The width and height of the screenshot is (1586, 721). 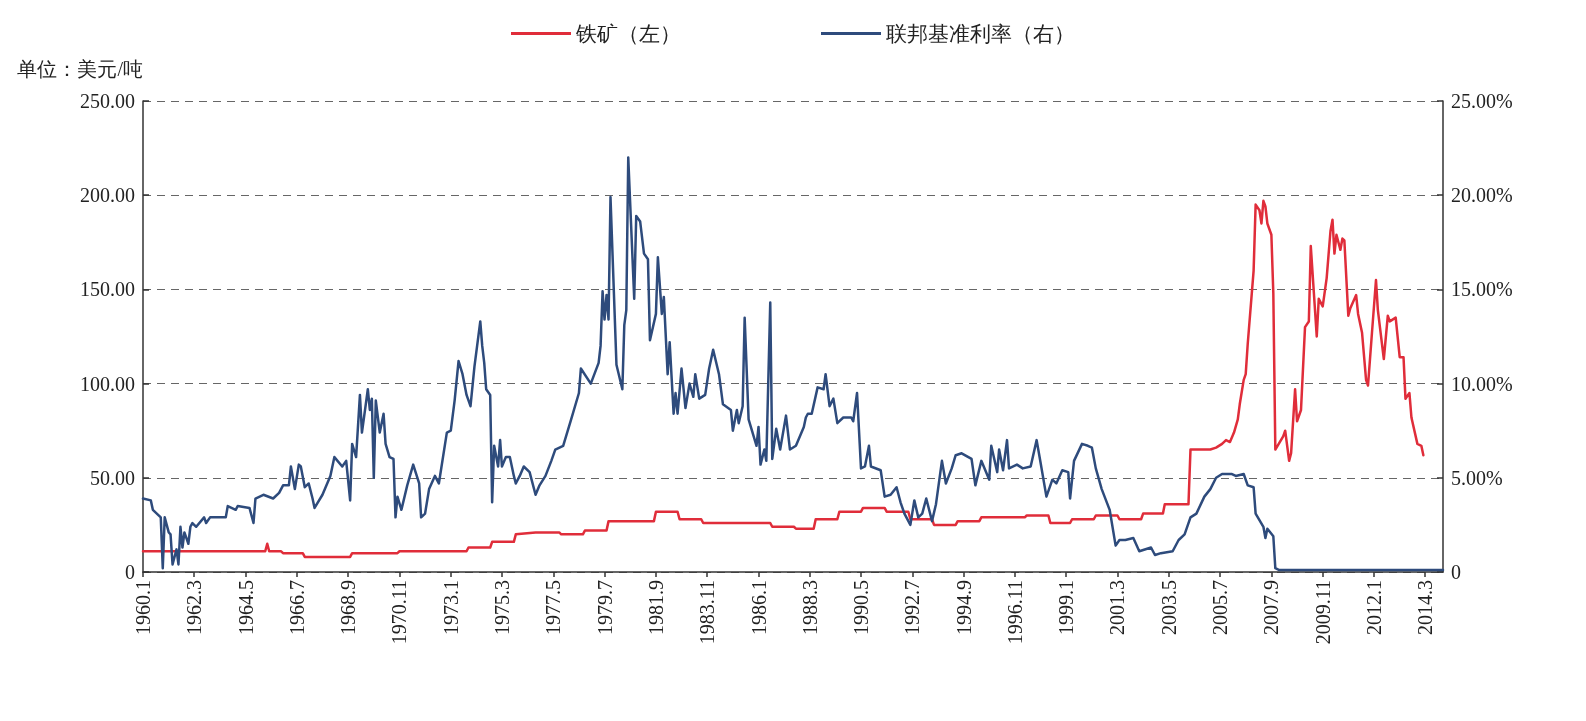 I want to click on x-tick-label: 1975.3, so click(x=501, y=607).